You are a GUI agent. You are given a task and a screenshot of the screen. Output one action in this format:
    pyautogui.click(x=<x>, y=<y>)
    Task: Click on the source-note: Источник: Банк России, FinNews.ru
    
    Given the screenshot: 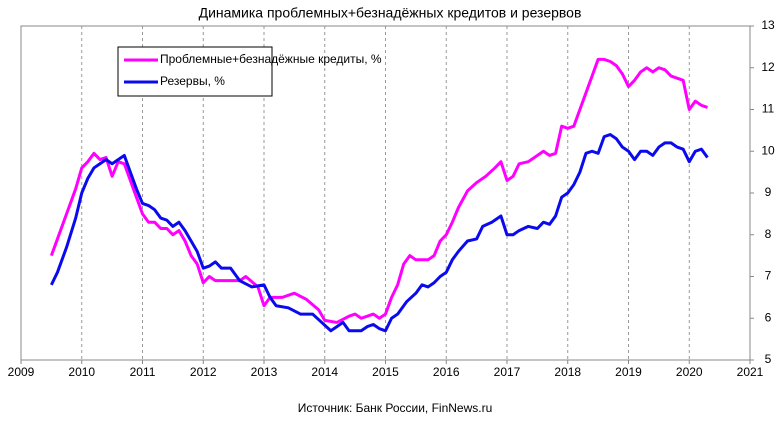 What is the action you would take?
    pyautogui.click(x=395, y=408)
    